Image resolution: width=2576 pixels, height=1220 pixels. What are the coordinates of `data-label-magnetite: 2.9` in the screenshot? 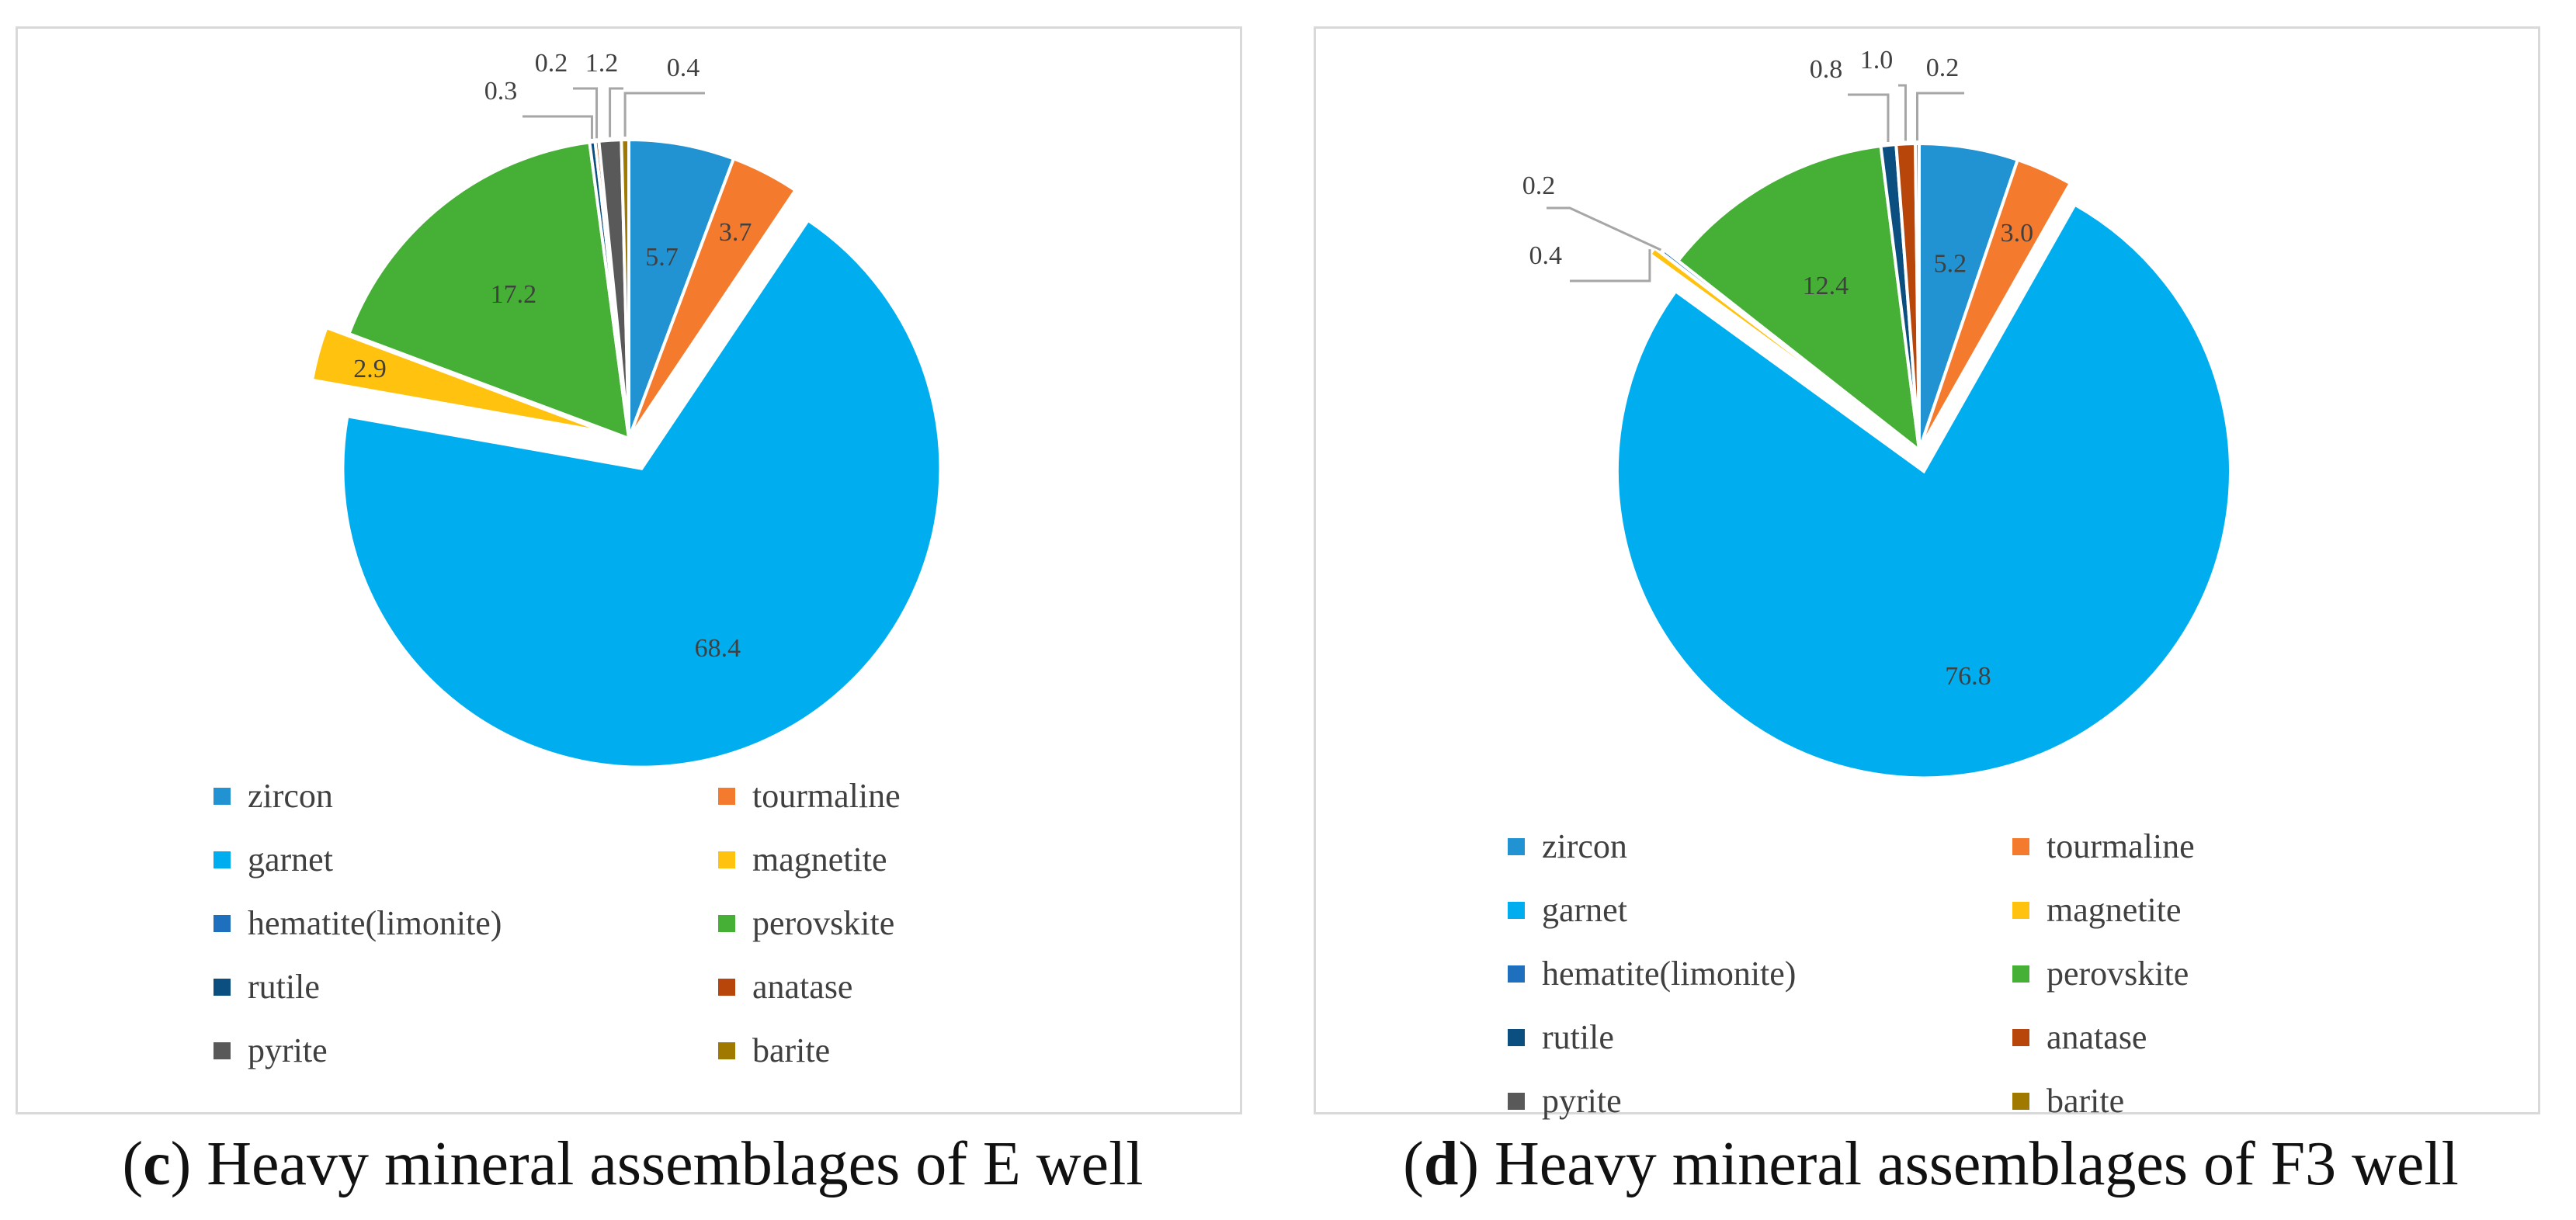 It's located at (370, 369).